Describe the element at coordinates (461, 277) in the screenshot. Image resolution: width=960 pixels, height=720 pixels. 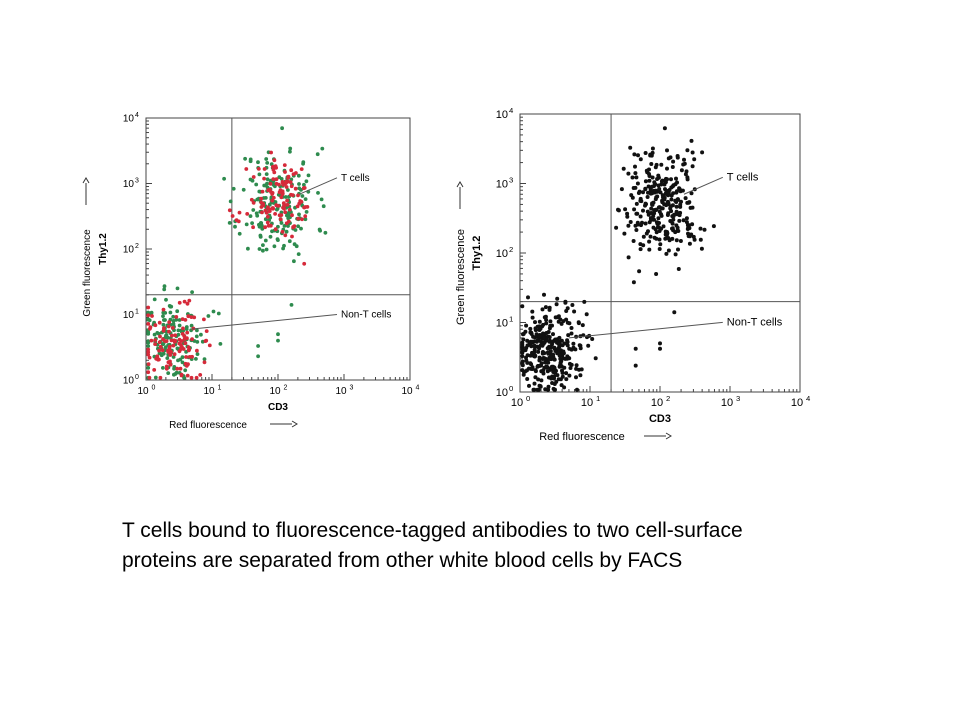
I see `plot2-y-axis-sublabel: Green fluorescence` at that location.